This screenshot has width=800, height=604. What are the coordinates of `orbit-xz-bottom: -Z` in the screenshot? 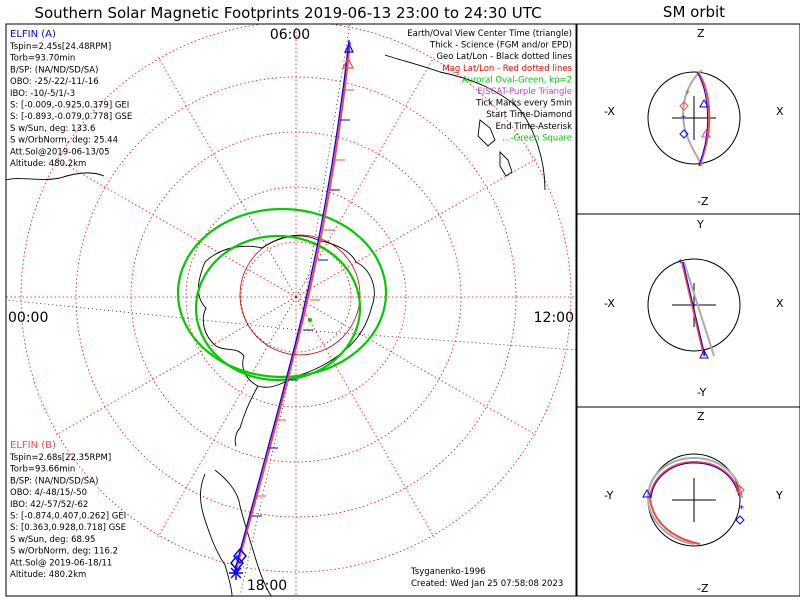 It's located at (703, 201).